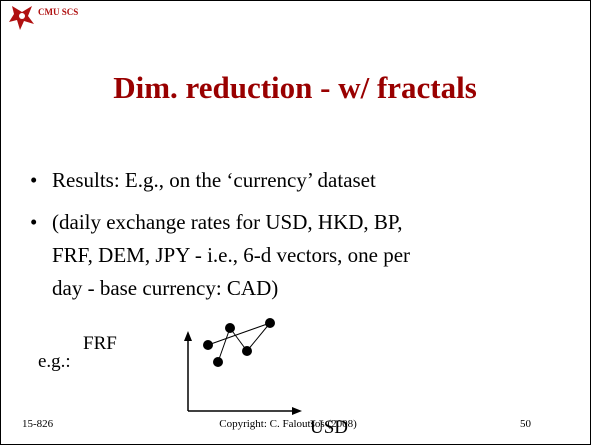  I want to click on x-axis-label: USD, so click(329, 427).